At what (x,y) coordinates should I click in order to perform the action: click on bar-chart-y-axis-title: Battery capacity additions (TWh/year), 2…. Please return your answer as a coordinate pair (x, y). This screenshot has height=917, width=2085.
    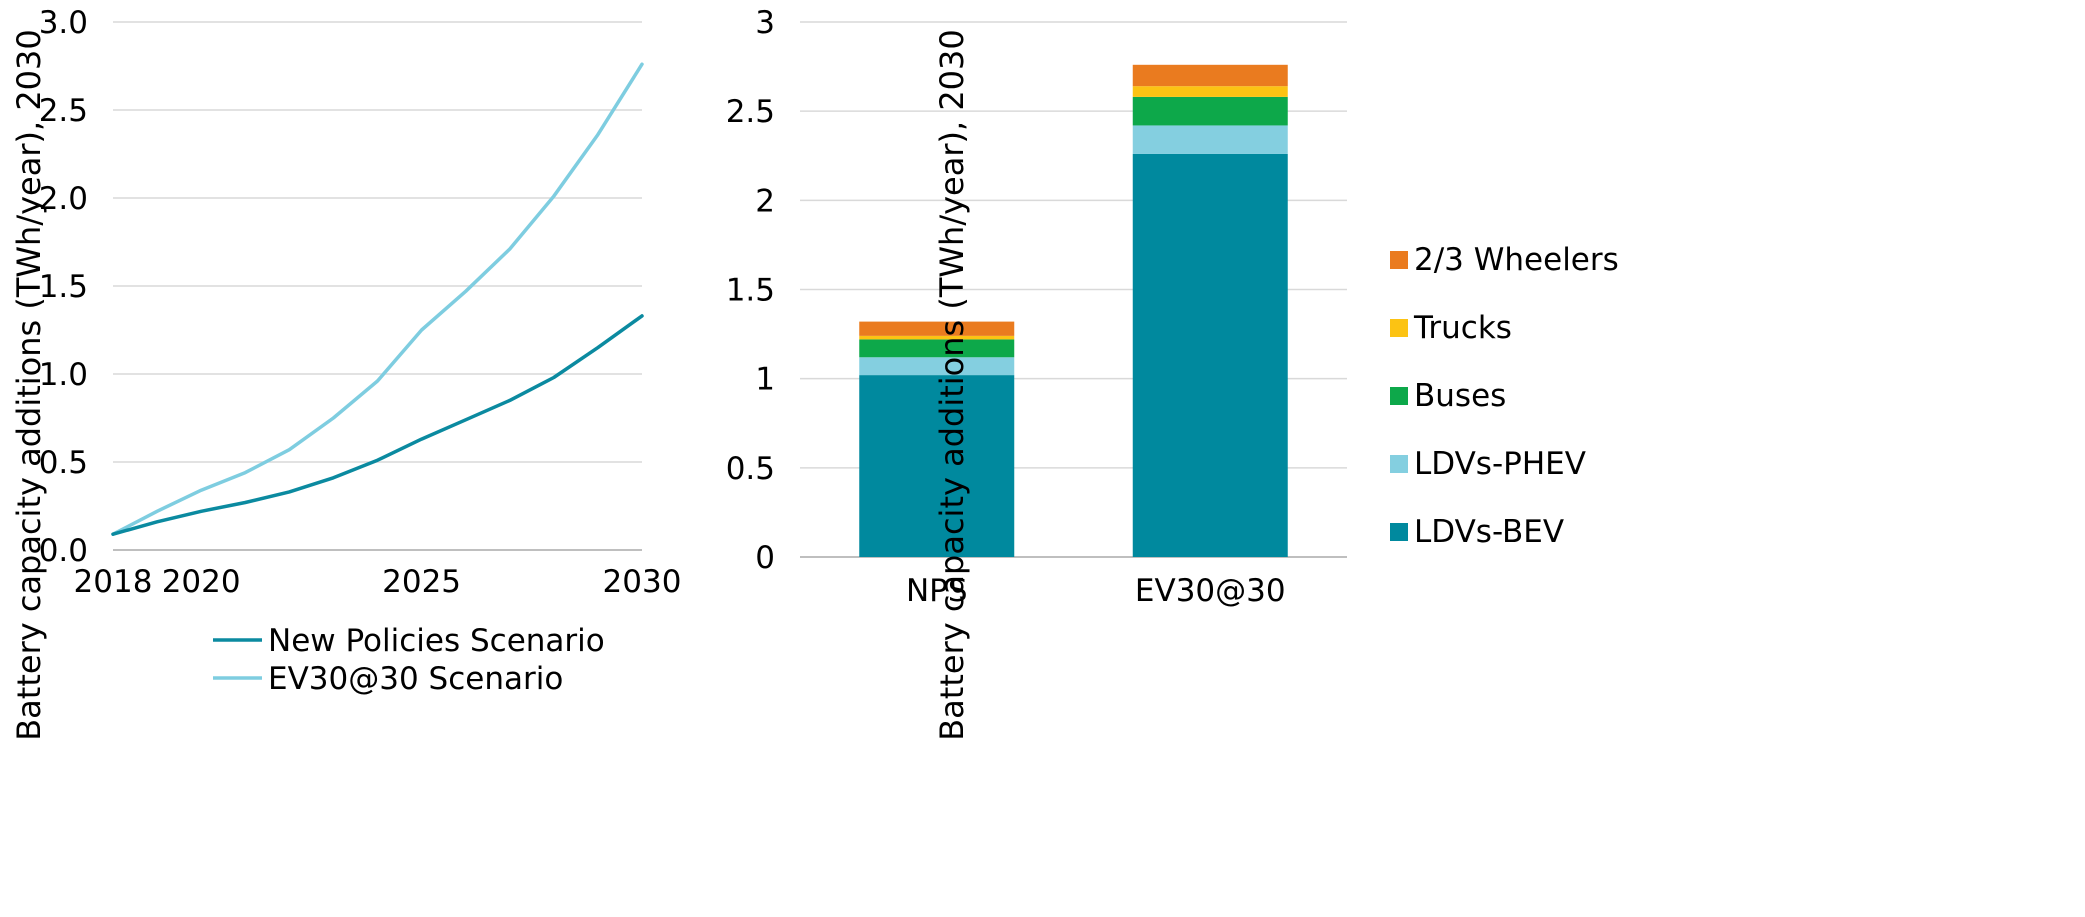
    Looking at the image, I should click on (952, 385).